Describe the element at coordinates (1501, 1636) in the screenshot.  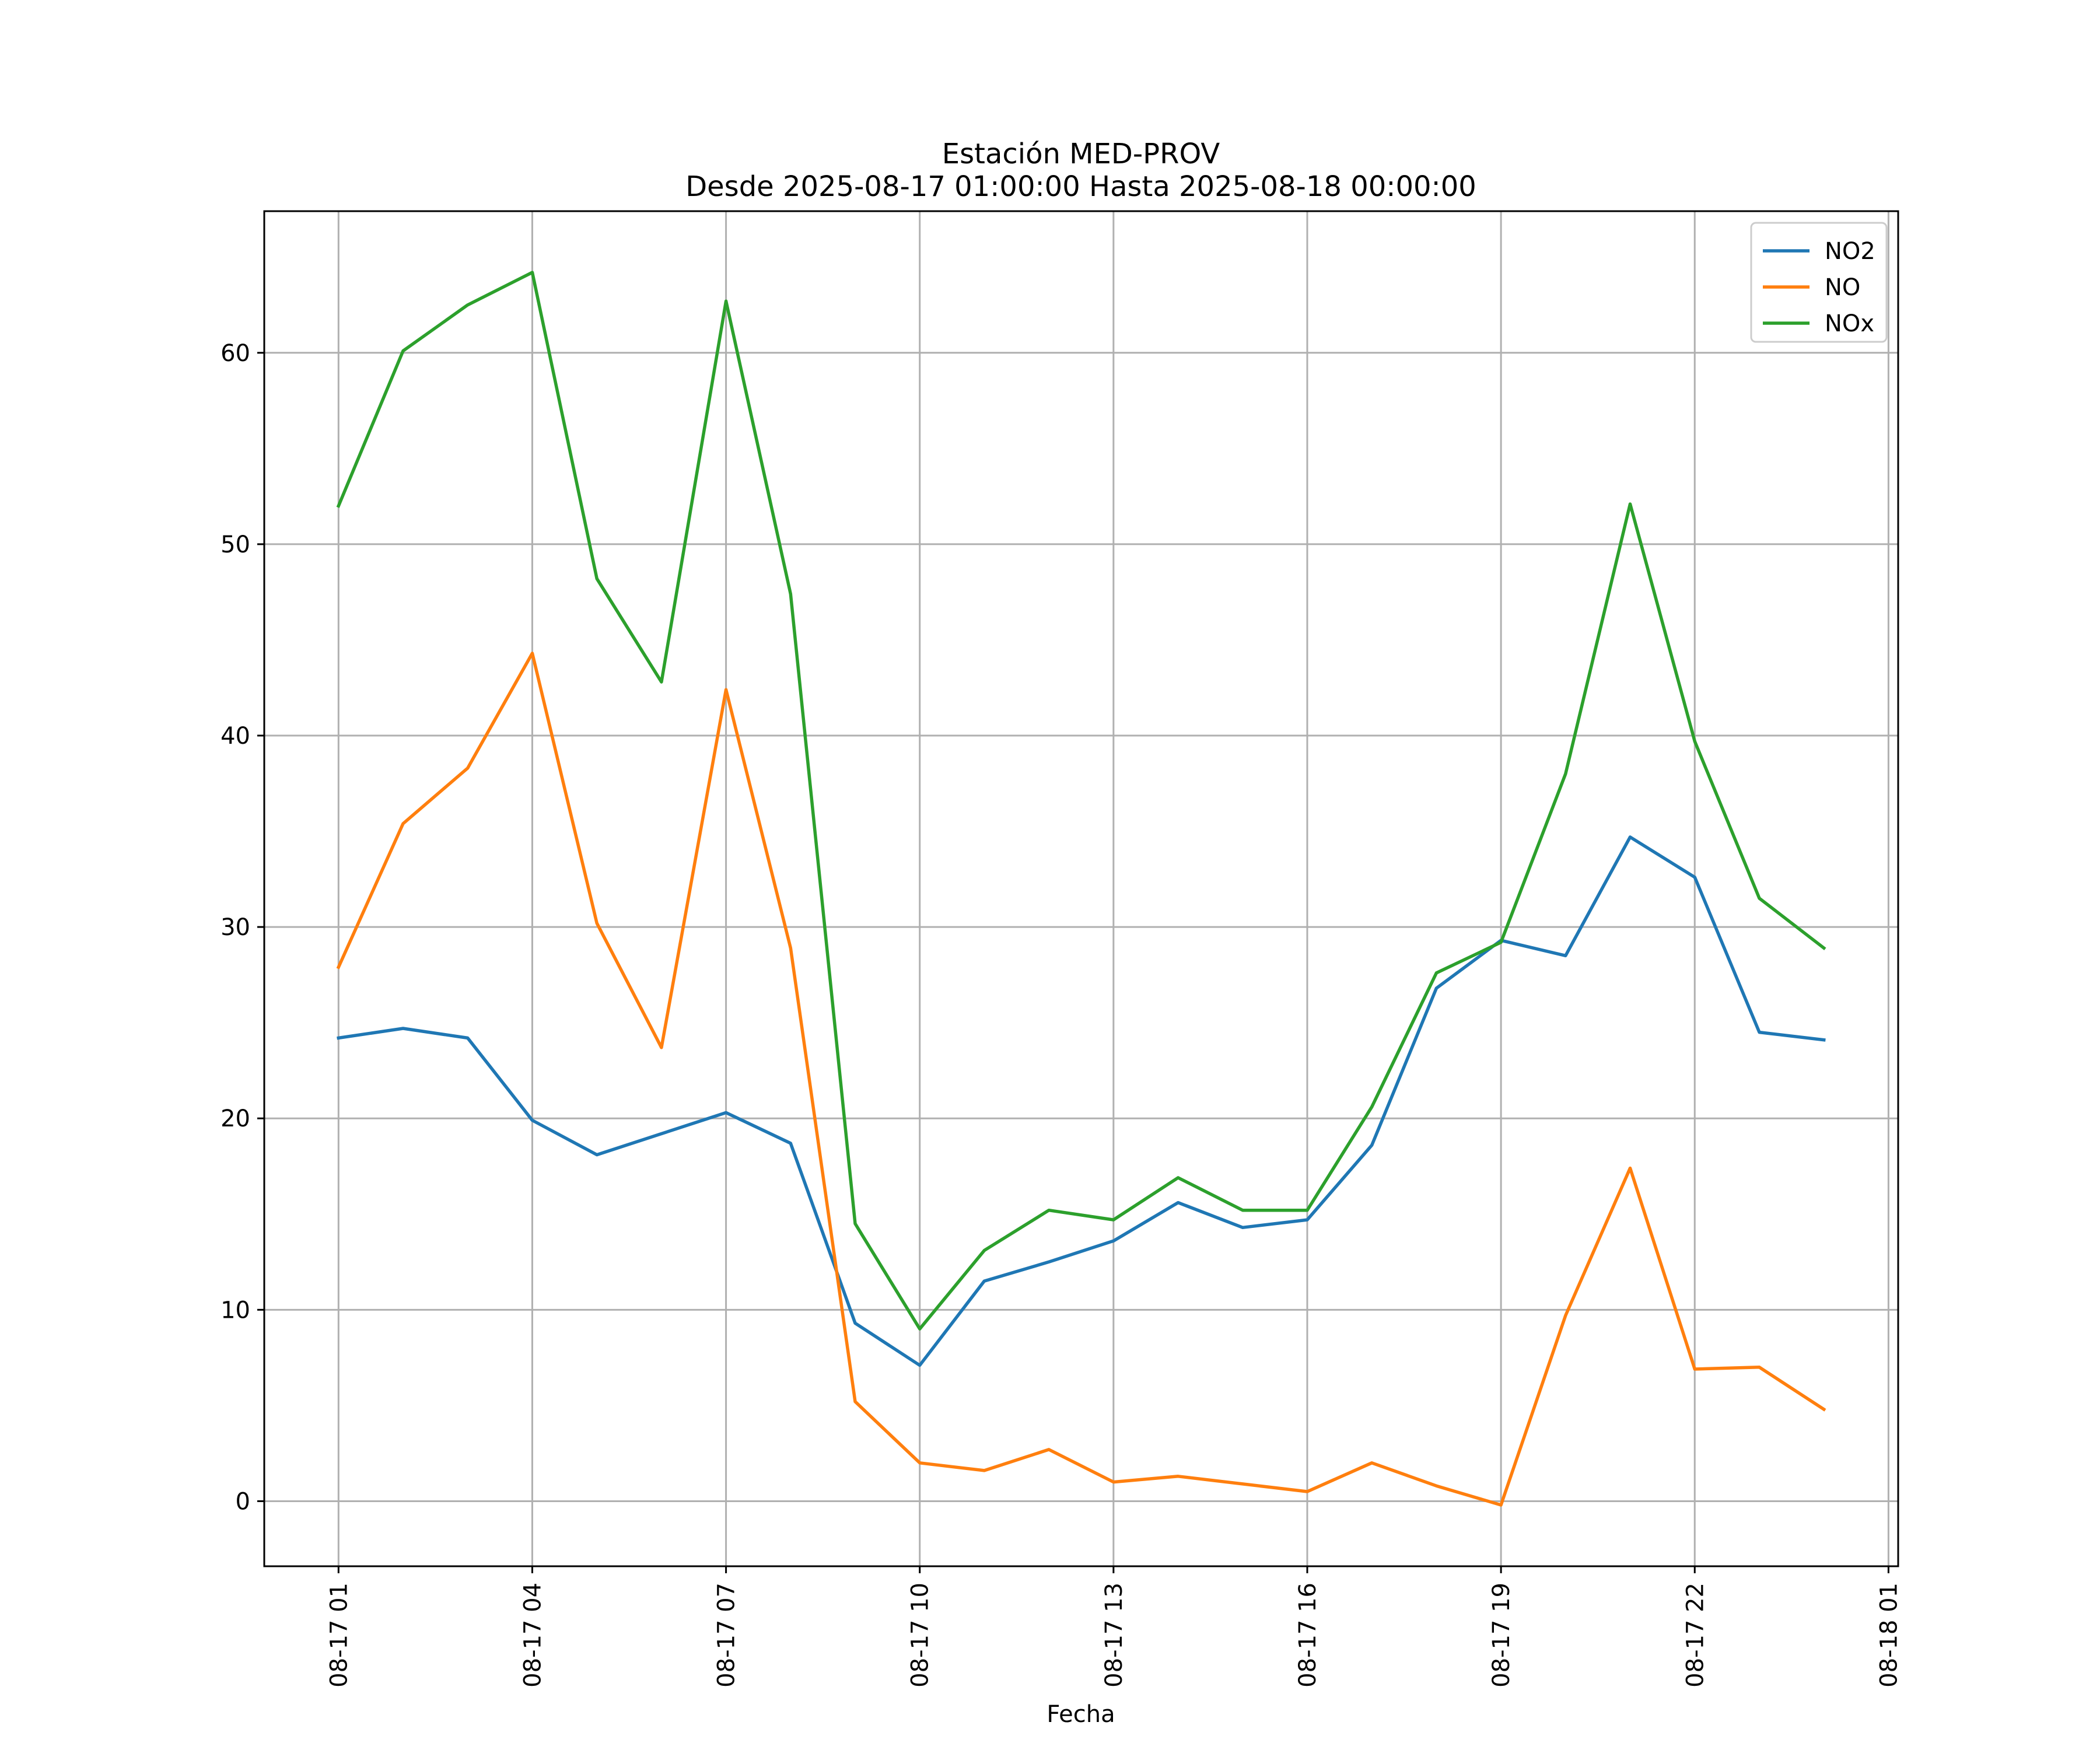
I see `x-tick-label: 08-17 19` at that location.